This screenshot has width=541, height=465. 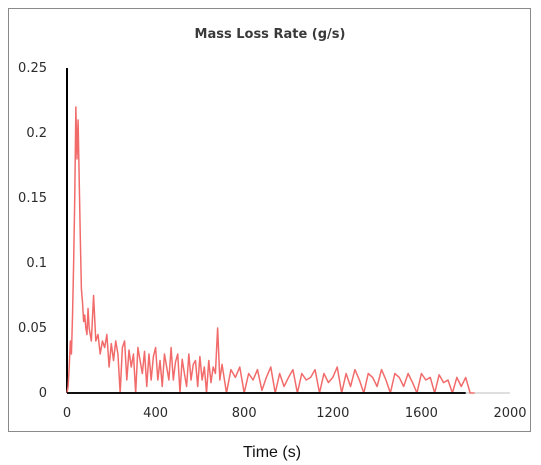 I want to click on y-tick-label: 0.05, so click(x=32, y=328).